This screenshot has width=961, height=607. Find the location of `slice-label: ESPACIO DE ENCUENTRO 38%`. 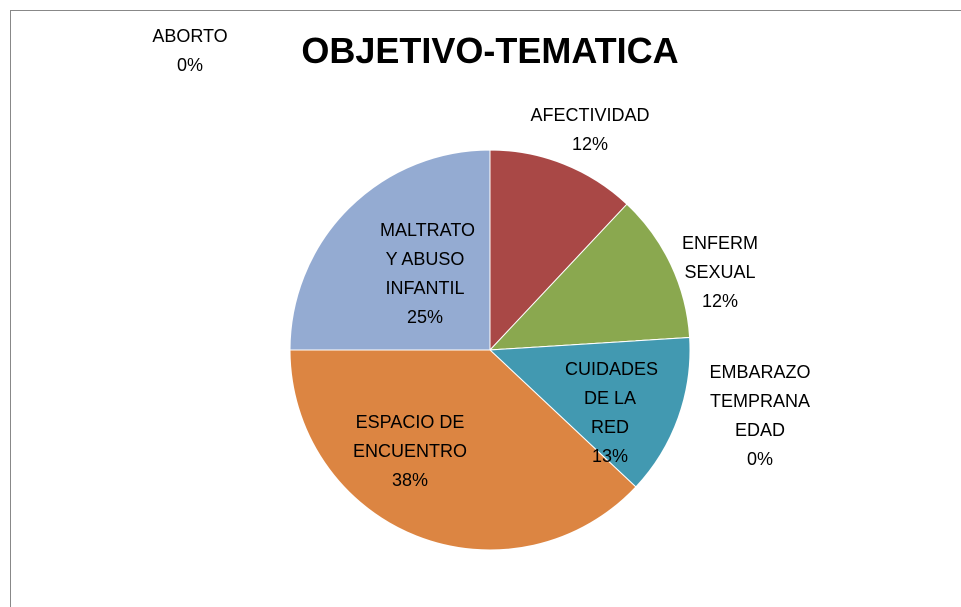

slice-label: ESPACIO DE ENCUENTRO 38% is located at coordinates (410, 451).